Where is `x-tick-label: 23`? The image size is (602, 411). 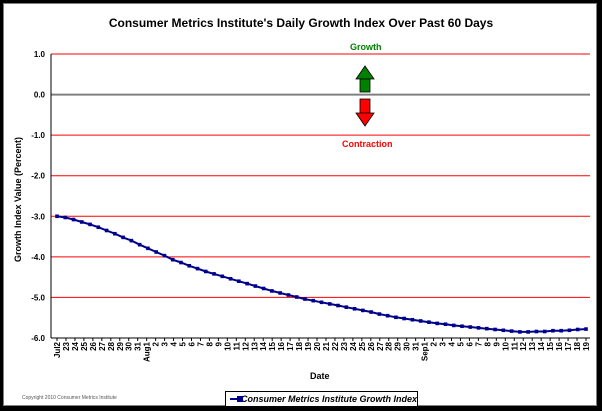
x-tick-label: 23 is located at coordinates (344, 345).